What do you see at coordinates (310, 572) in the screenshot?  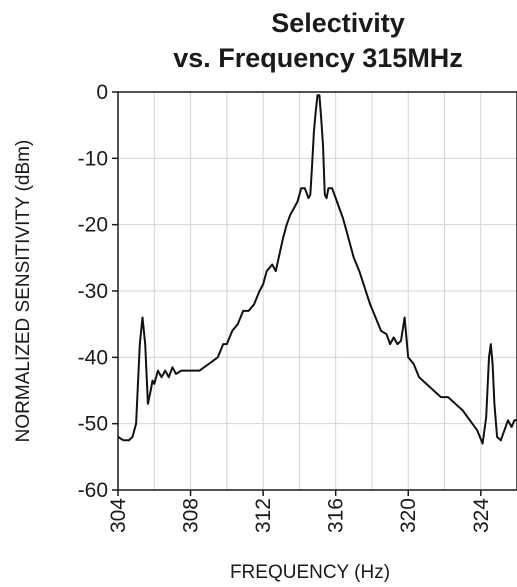 I see `x-axis-label: FREQUENCY (Hz)` at bounding box center [310, 572].